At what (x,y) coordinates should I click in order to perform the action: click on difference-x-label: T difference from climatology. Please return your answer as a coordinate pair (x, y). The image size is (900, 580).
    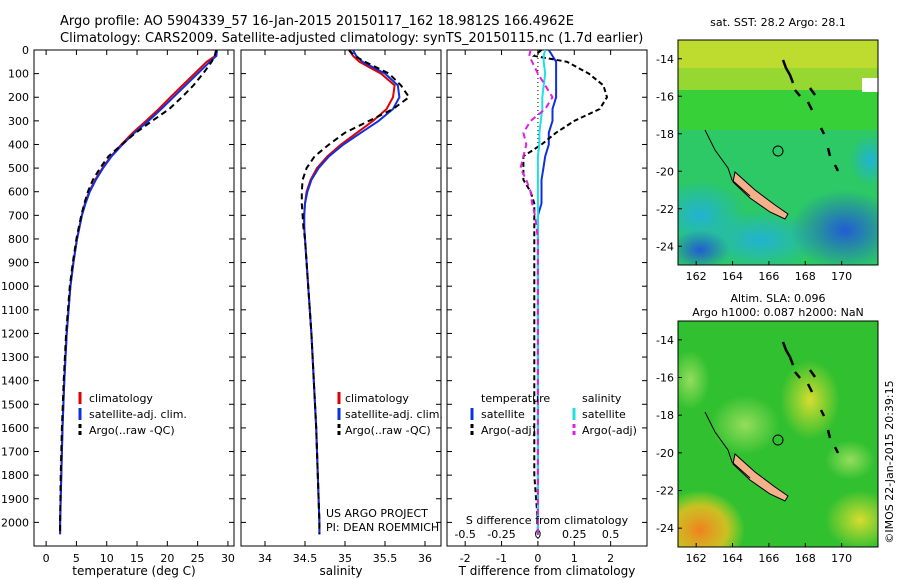
    Looking at the image, I should click on (547, 571).